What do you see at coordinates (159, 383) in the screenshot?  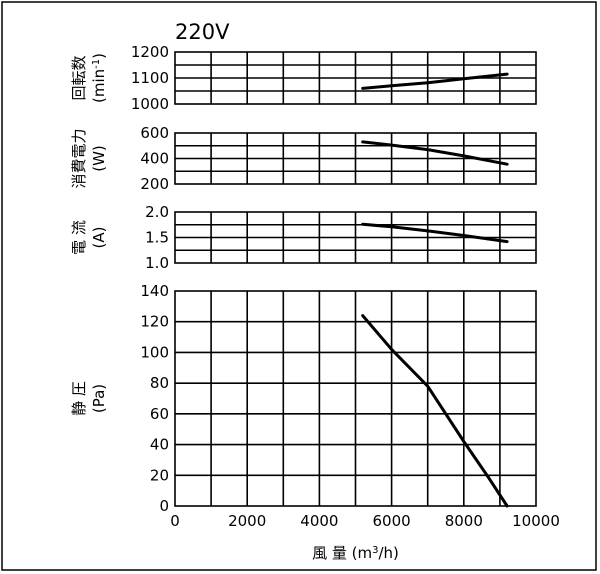 I see `pressure-y-tick-label: 80` at bounding box center [159, 383].